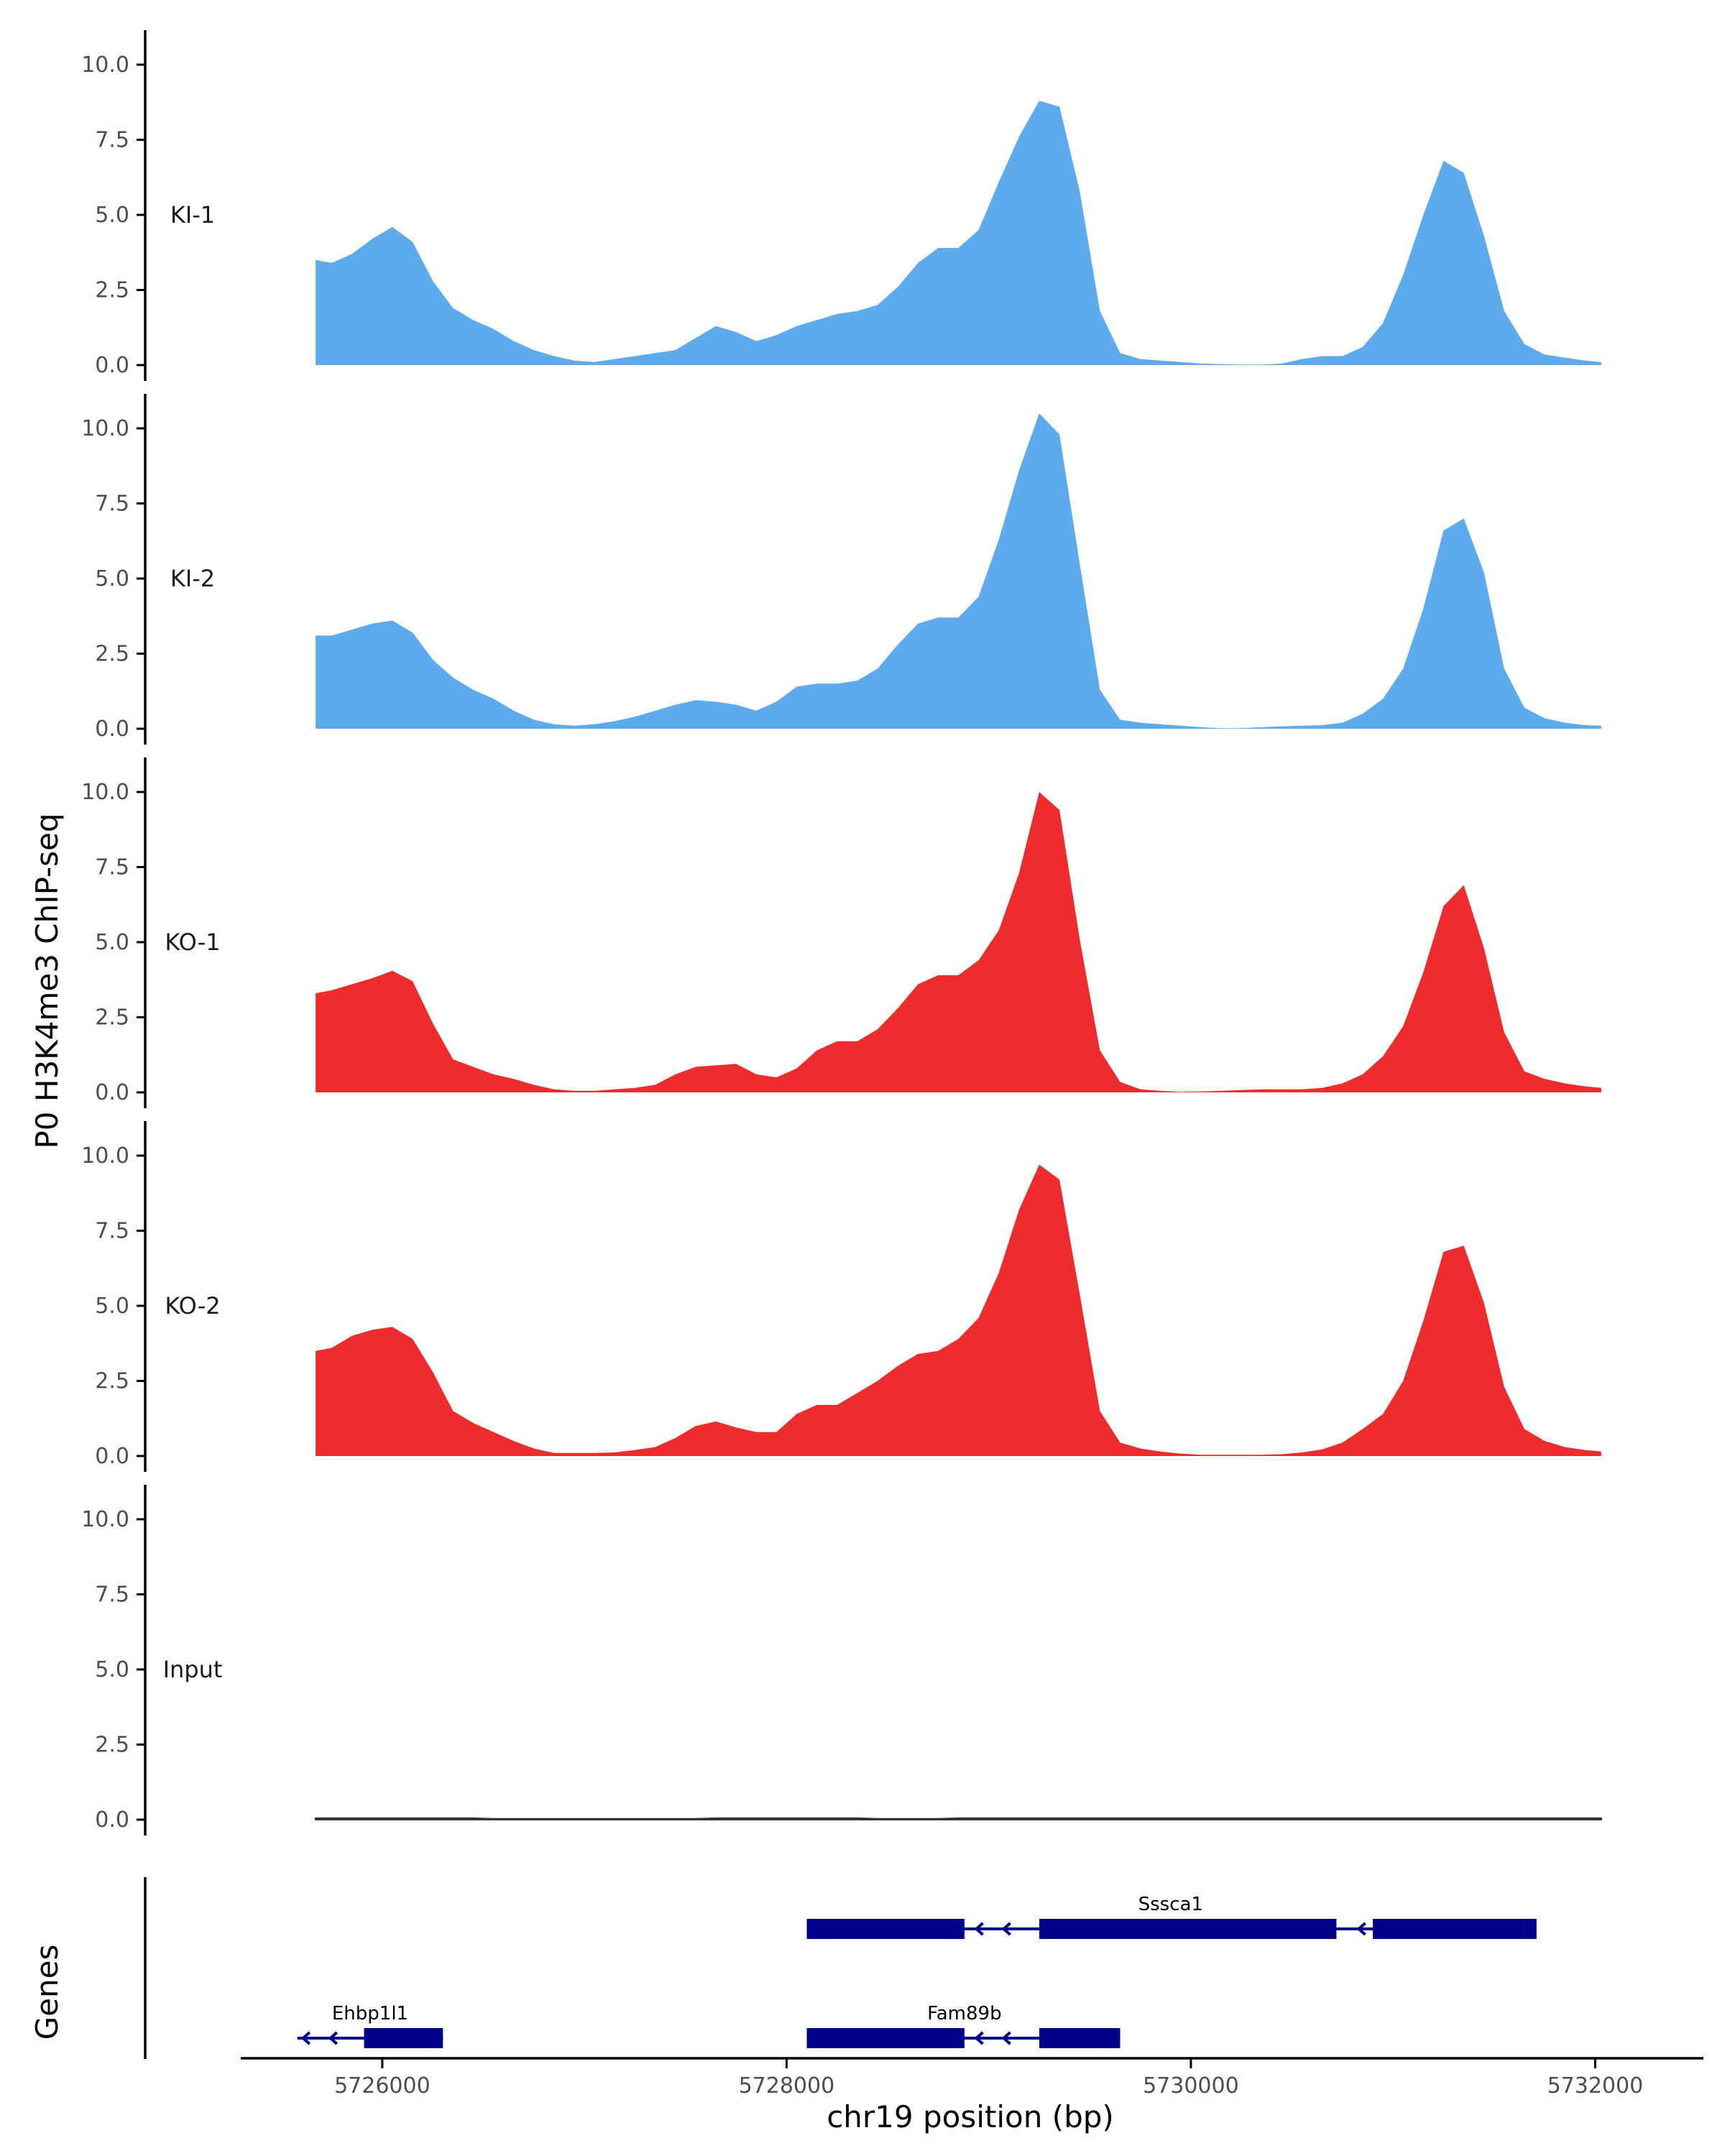  Describe the element at coordinates (958, 1818) in the screenshot. I see `coverage-area-input` at that location.